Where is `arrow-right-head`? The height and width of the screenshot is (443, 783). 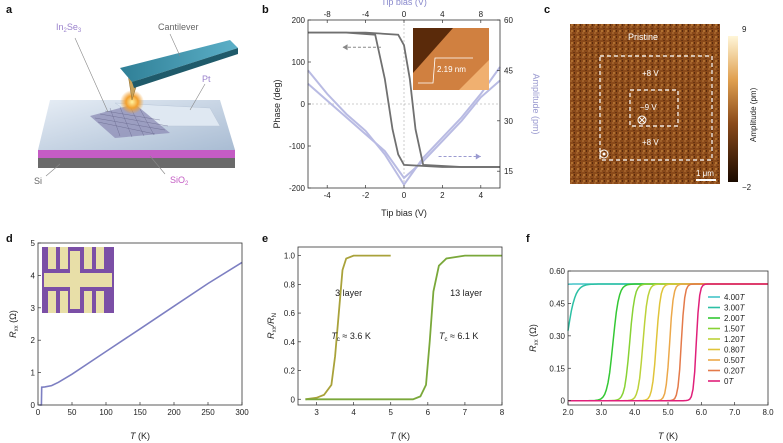
arrow-right-head is located at coordinates (478, 156).